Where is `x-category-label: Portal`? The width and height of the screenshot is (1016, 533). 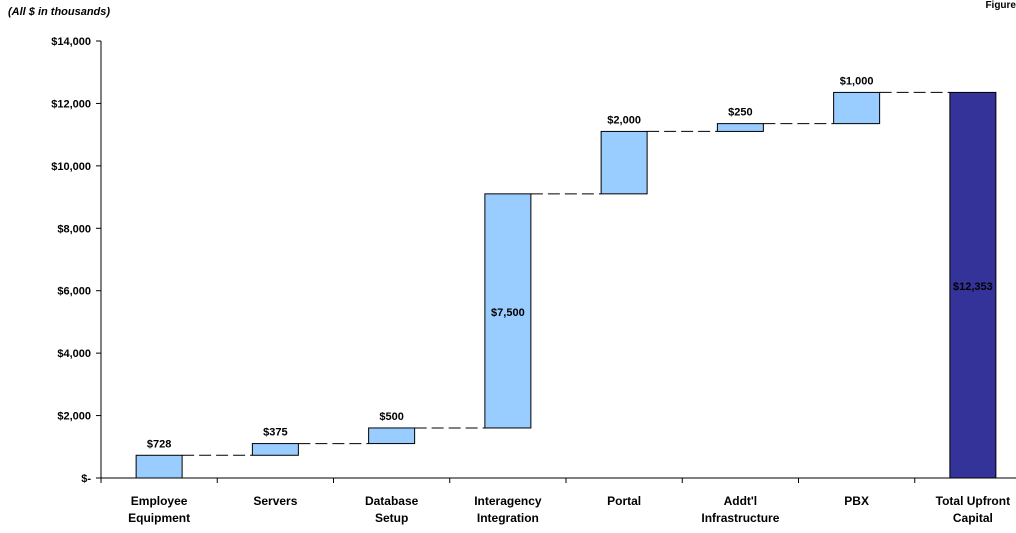 x-category-label: Portal is located at coordinates (624, 501).